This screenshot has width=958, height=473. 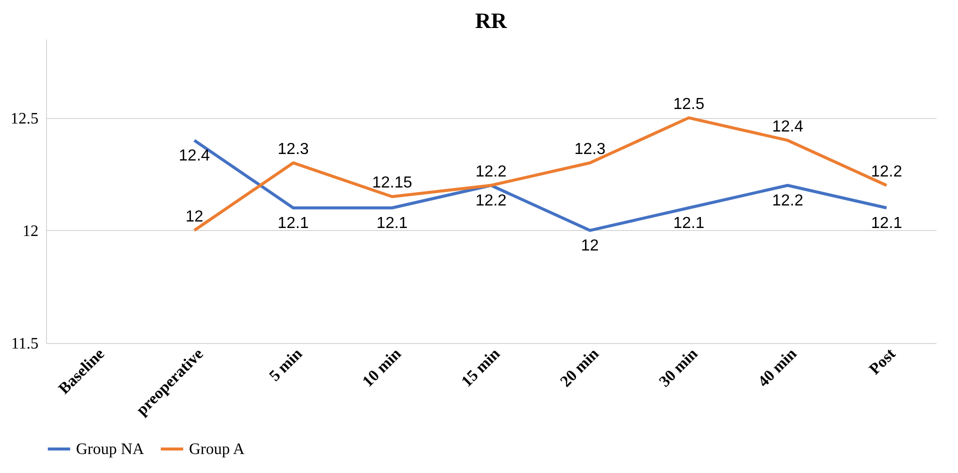 What do you see at coordinates (382, 368) in the screenshot?
I see `x-tick-label: 10 min` at bounding box center [382, 368].